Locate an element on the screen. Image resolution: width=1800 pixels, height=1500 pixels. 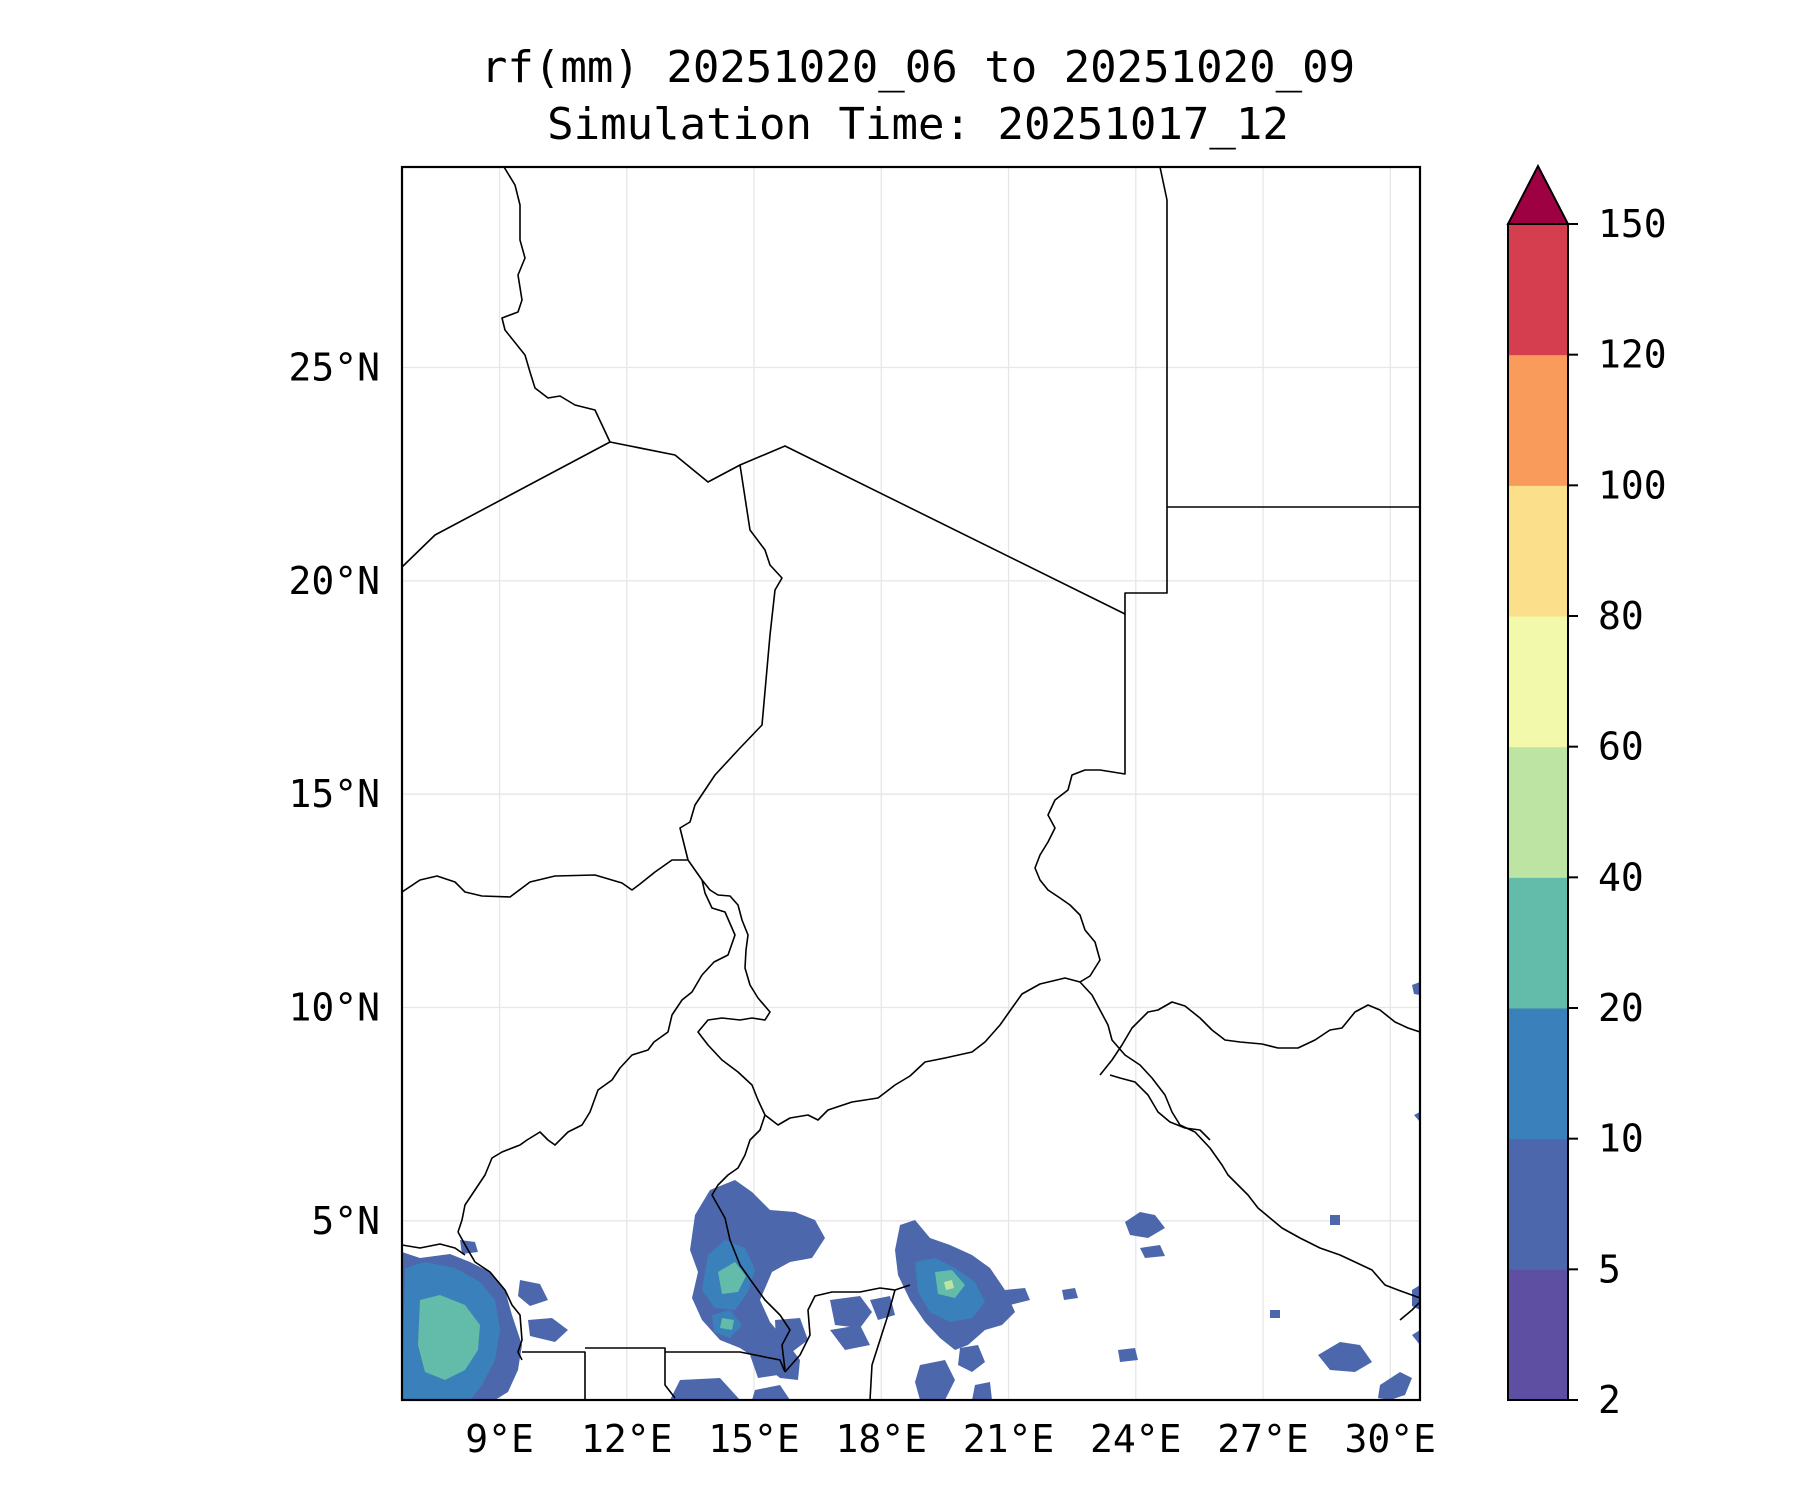
latitude-tick-labels: 25°N 20°N 15°N 10°N 5°N is located at coordinates (334, 794).